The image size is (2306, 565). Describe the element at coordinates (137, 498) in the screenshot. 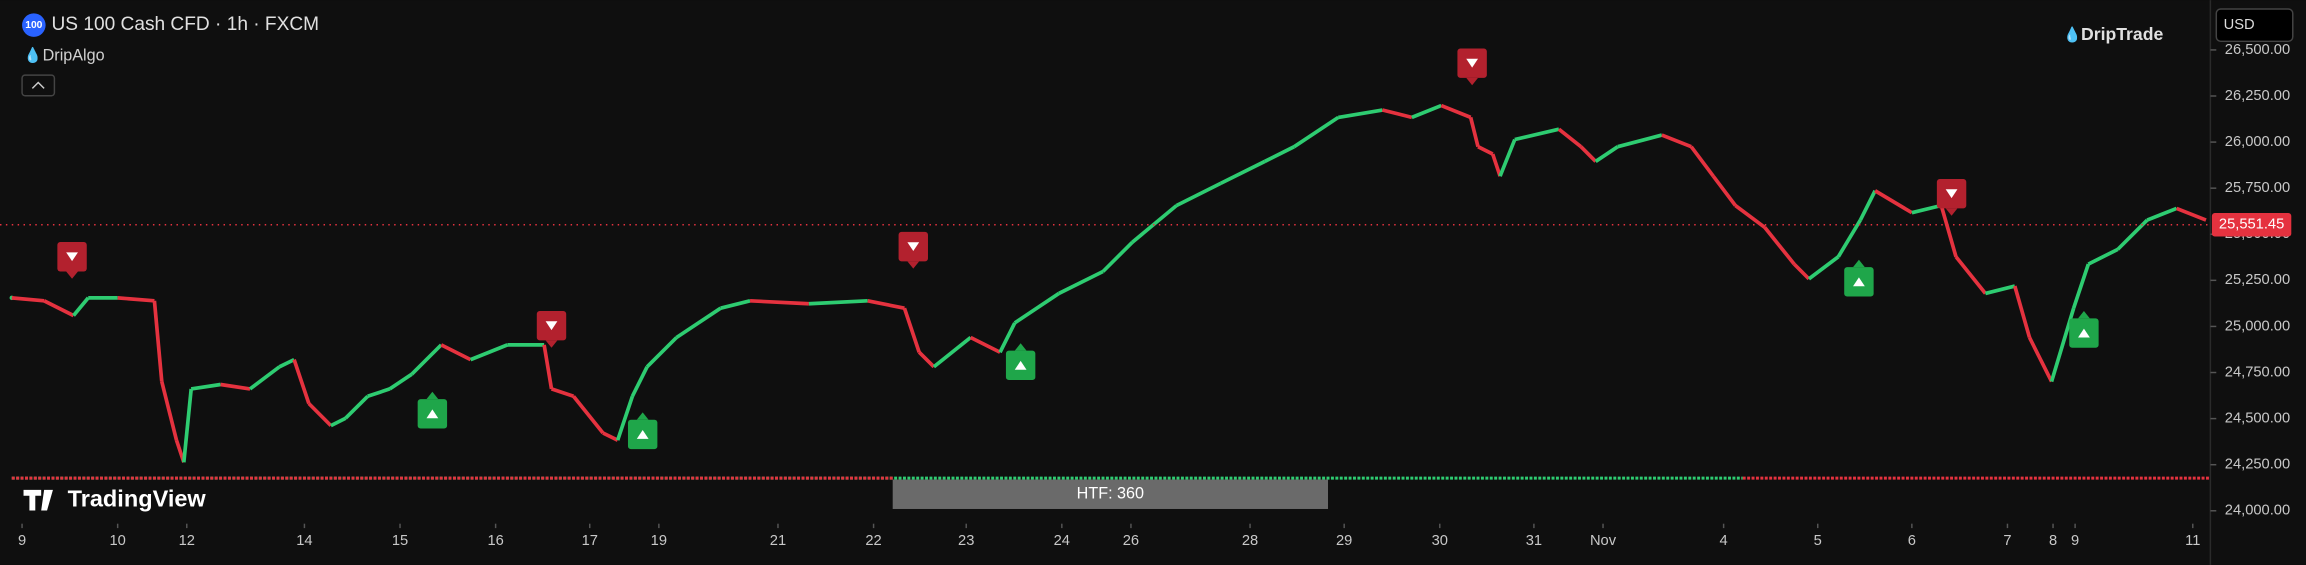

I see `brand: TradingView` at that location.